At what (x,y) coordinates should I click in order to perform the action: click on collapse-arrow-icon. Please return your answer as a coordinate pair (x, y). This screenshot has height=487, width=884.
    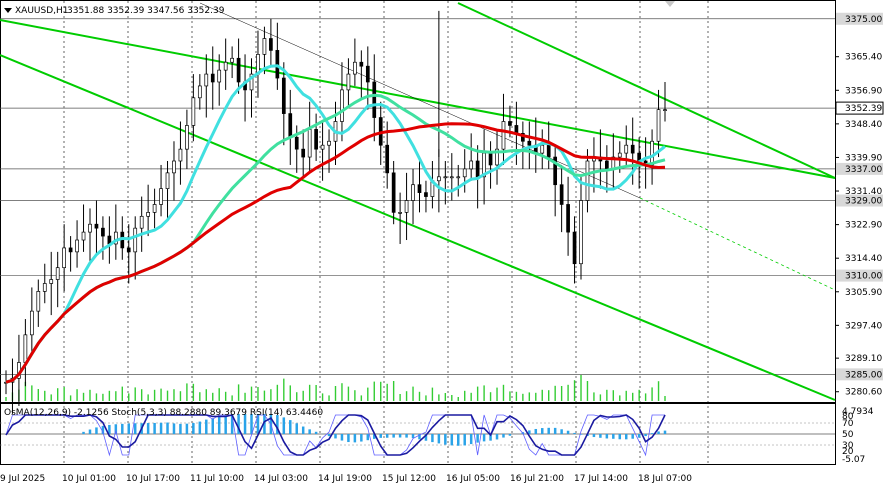
    Looking at the image, I should click on (8, 10).